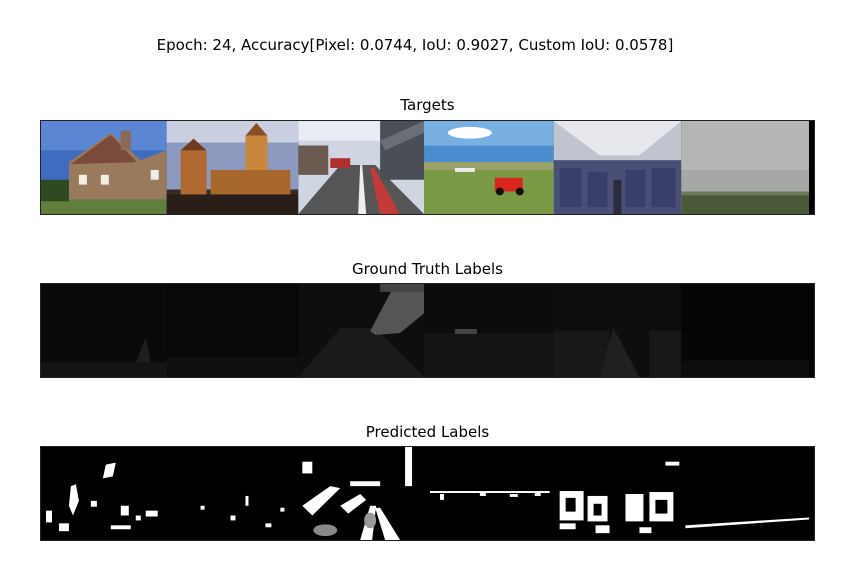 The image size is (855, 581). Describe the element at coordinates (427, 432) in the screenshot. I see `predicted-title: Predicted Labels` at that location.